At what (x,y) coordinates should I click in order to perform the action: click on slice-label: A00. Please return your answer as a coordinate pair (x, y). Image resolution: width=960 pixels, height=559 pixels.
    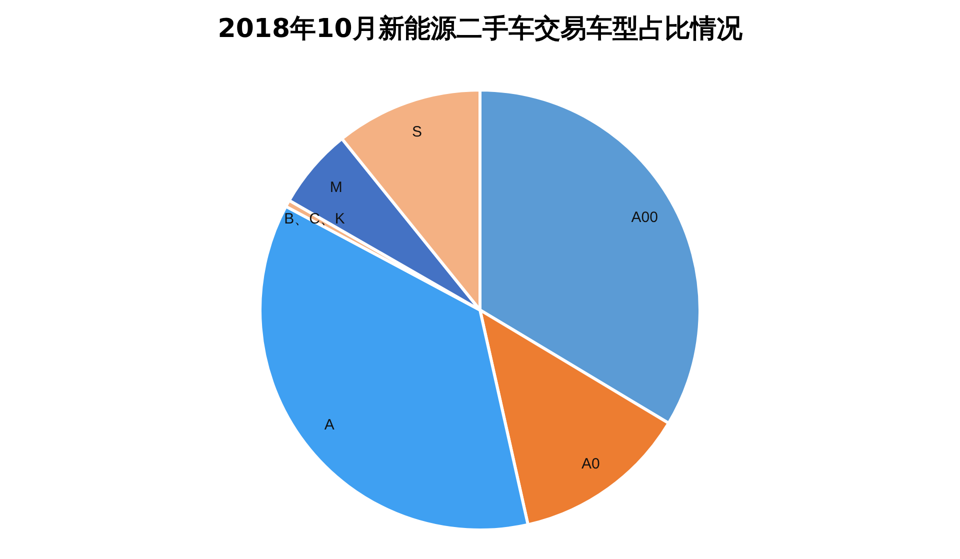
    Looking at the image, I should click on (644, 217).